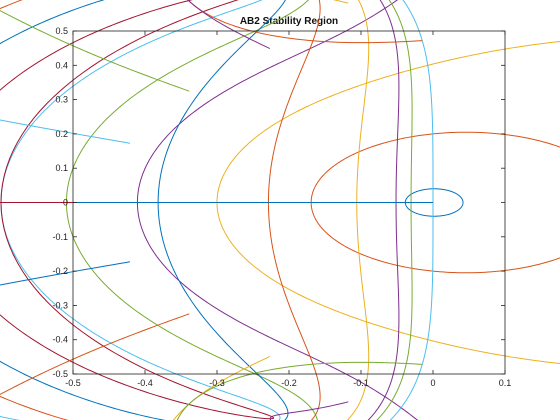 The width and height of the screenshot is (560, 420). I want to click on y-tick-label: 0.5, so click(61, 31).